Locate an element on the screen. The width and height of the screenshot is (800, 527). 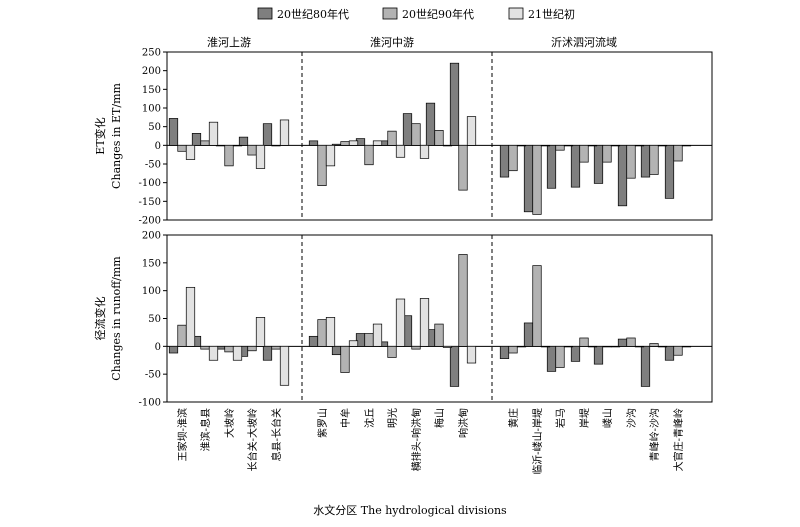
station-label: 息县-长台关 is located at coordinates (276, 434).